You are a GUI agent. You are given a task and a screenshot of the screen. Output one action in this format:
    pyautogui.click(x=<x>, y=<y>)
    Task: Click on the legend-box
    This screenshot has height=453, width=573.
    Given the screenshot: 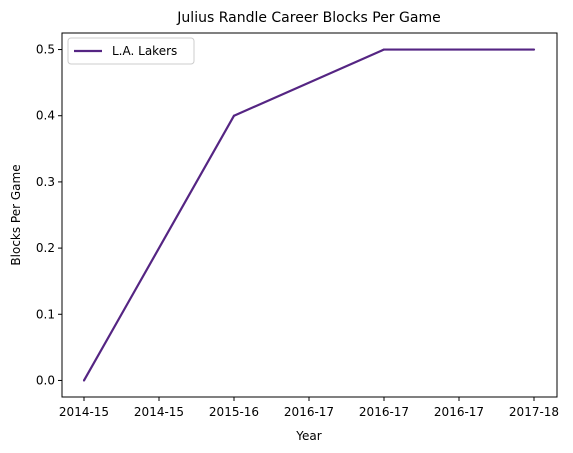 What is the action you would take?
    pyautogui.click(x=131, y=51)
    